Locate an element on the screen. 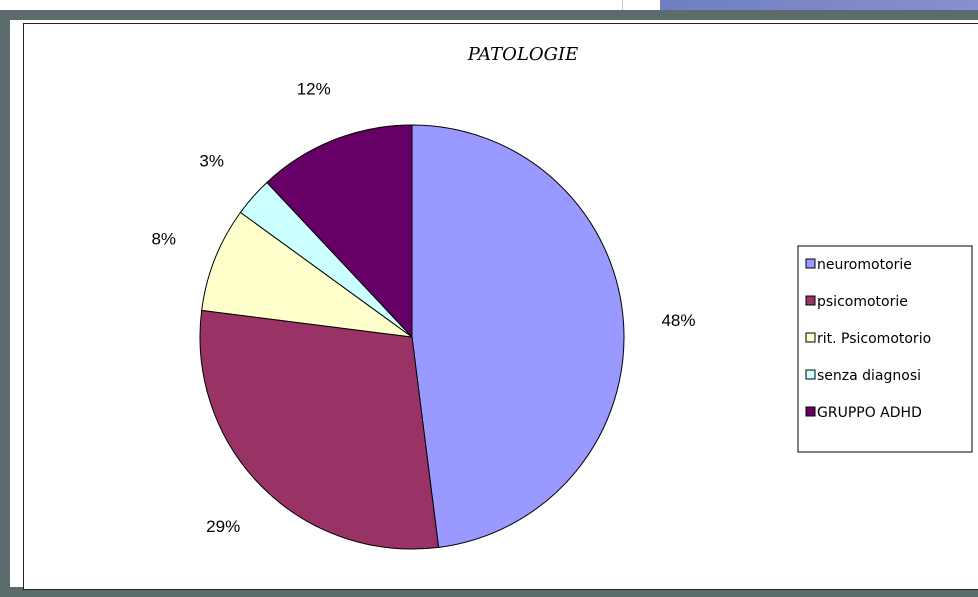  legend-label: senza diagnosi is located at coordinates (869, 376).